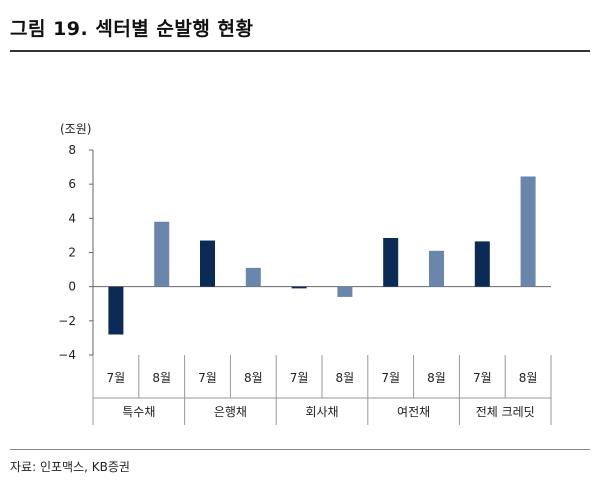 The width and height of the screenshot is (600, 495). What do you see at coordinates (505, 412) in the screenshot?
I see `group-label: 전체 크레딧` at bounding box center [505, 412].